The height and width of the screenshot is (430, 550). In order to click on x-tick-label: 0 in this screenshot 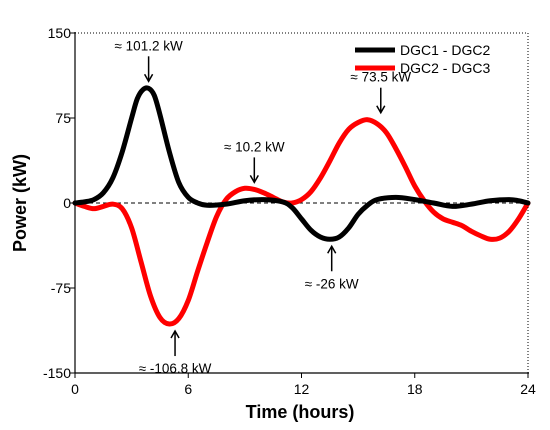, I will do `click(75, 389)`.